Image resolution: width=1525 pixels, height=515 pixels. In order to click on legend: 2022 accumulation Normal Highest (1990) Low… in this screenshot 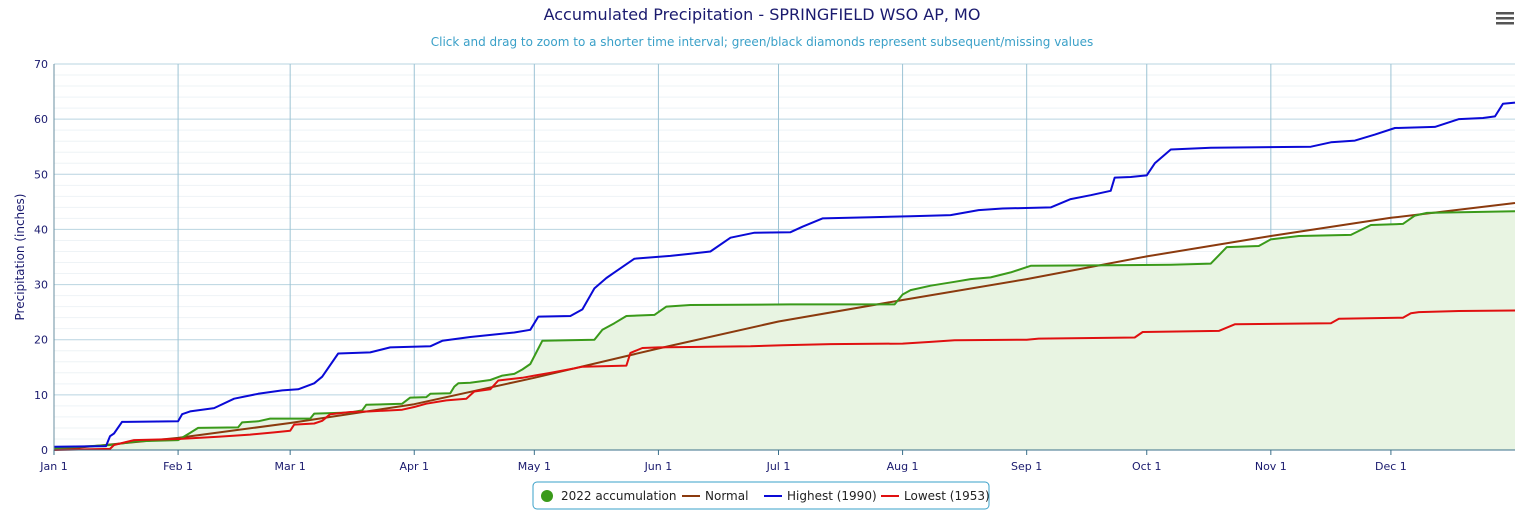, I will do `click(761, 495)`.